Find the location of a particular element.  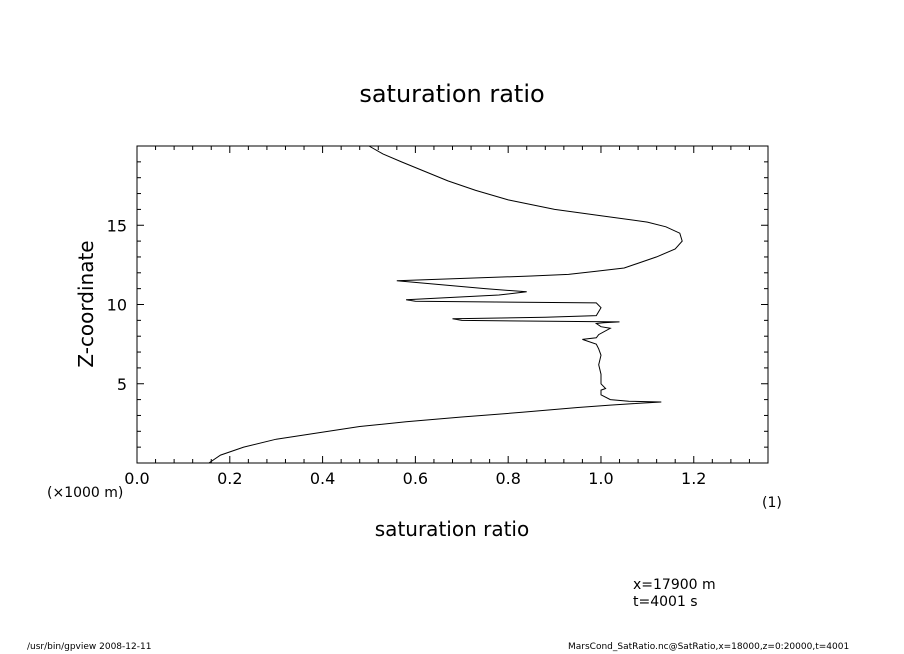

x-axis-label: saturation ratio is located at coordinates (452, 529).